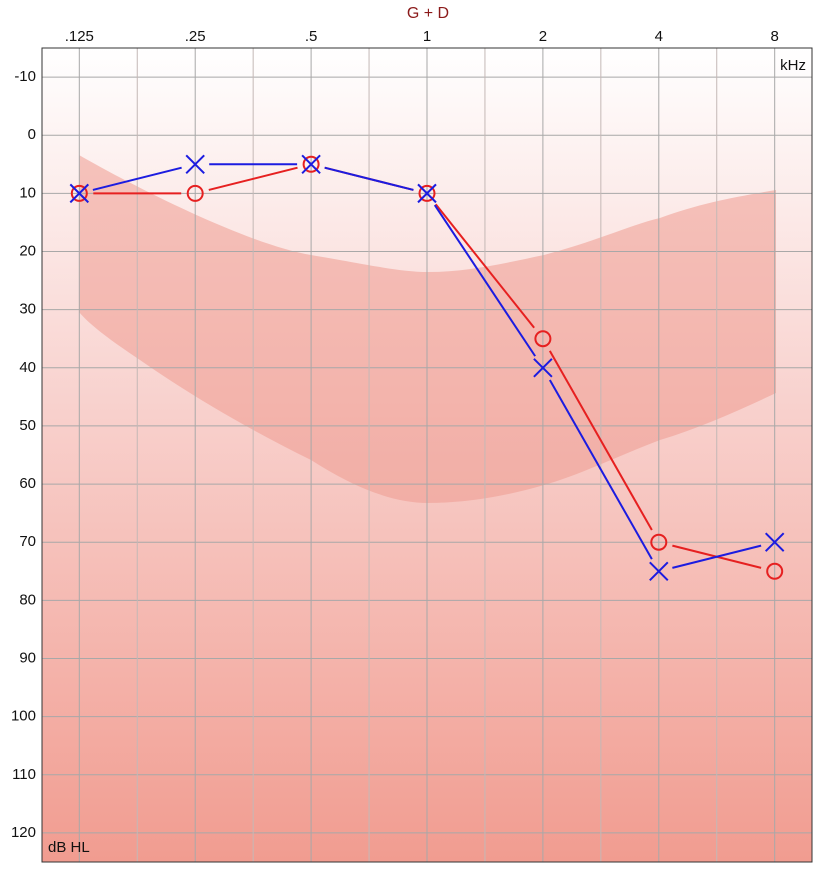 The width and height of the screenshot is (820, 870). What do you see at coordinates (27, 599) in the screenshot?
I see `y-tick-label: 80` at bounding box center [27, 599].